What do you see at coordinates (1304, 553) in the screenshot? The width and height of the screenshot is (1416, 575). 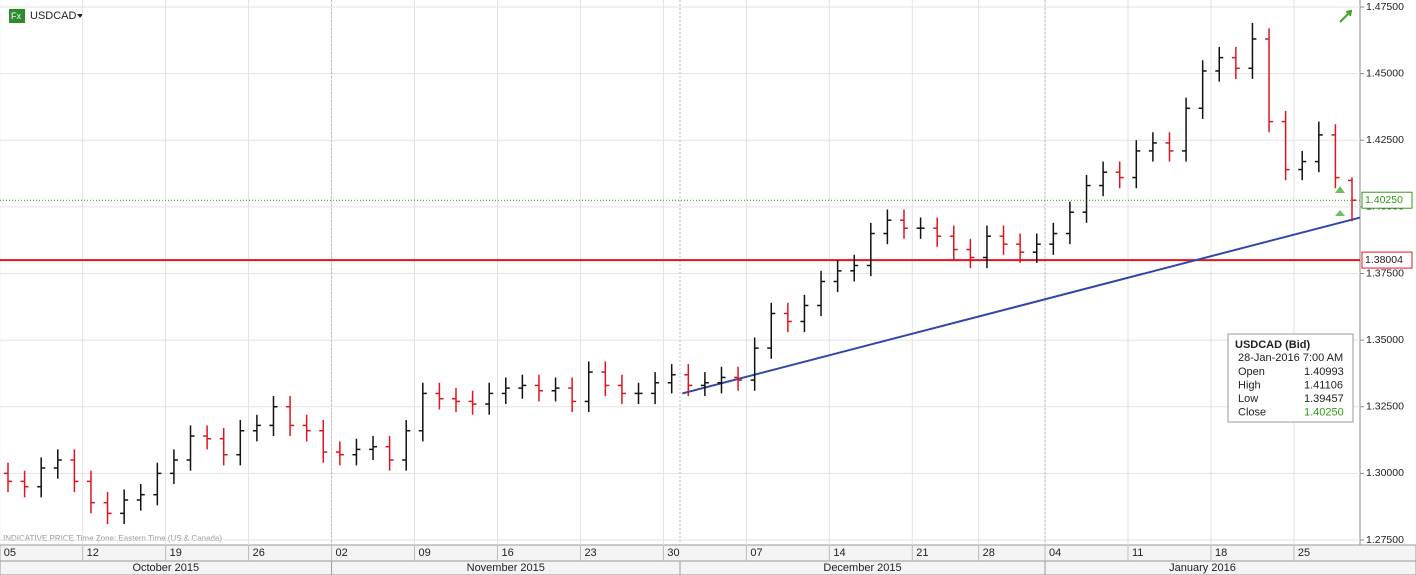 I see `x-tick-label: 25` at bounding box center [1304, 553].